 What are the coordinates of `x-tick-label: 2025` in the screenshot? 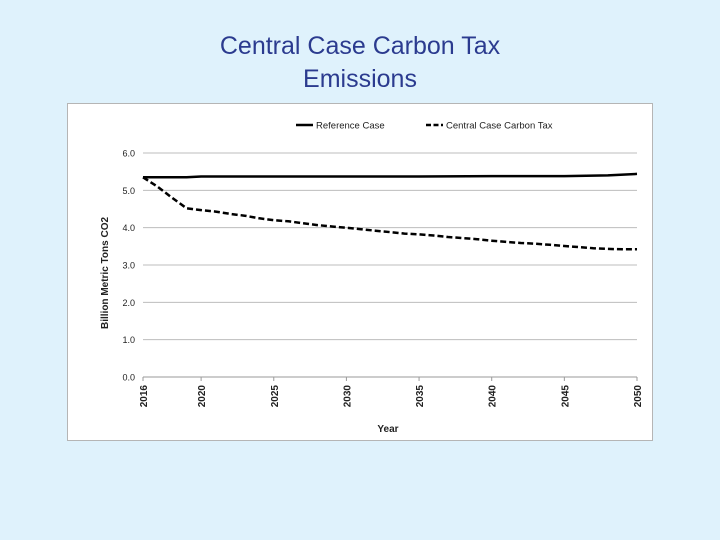 It's located at (275, 396).